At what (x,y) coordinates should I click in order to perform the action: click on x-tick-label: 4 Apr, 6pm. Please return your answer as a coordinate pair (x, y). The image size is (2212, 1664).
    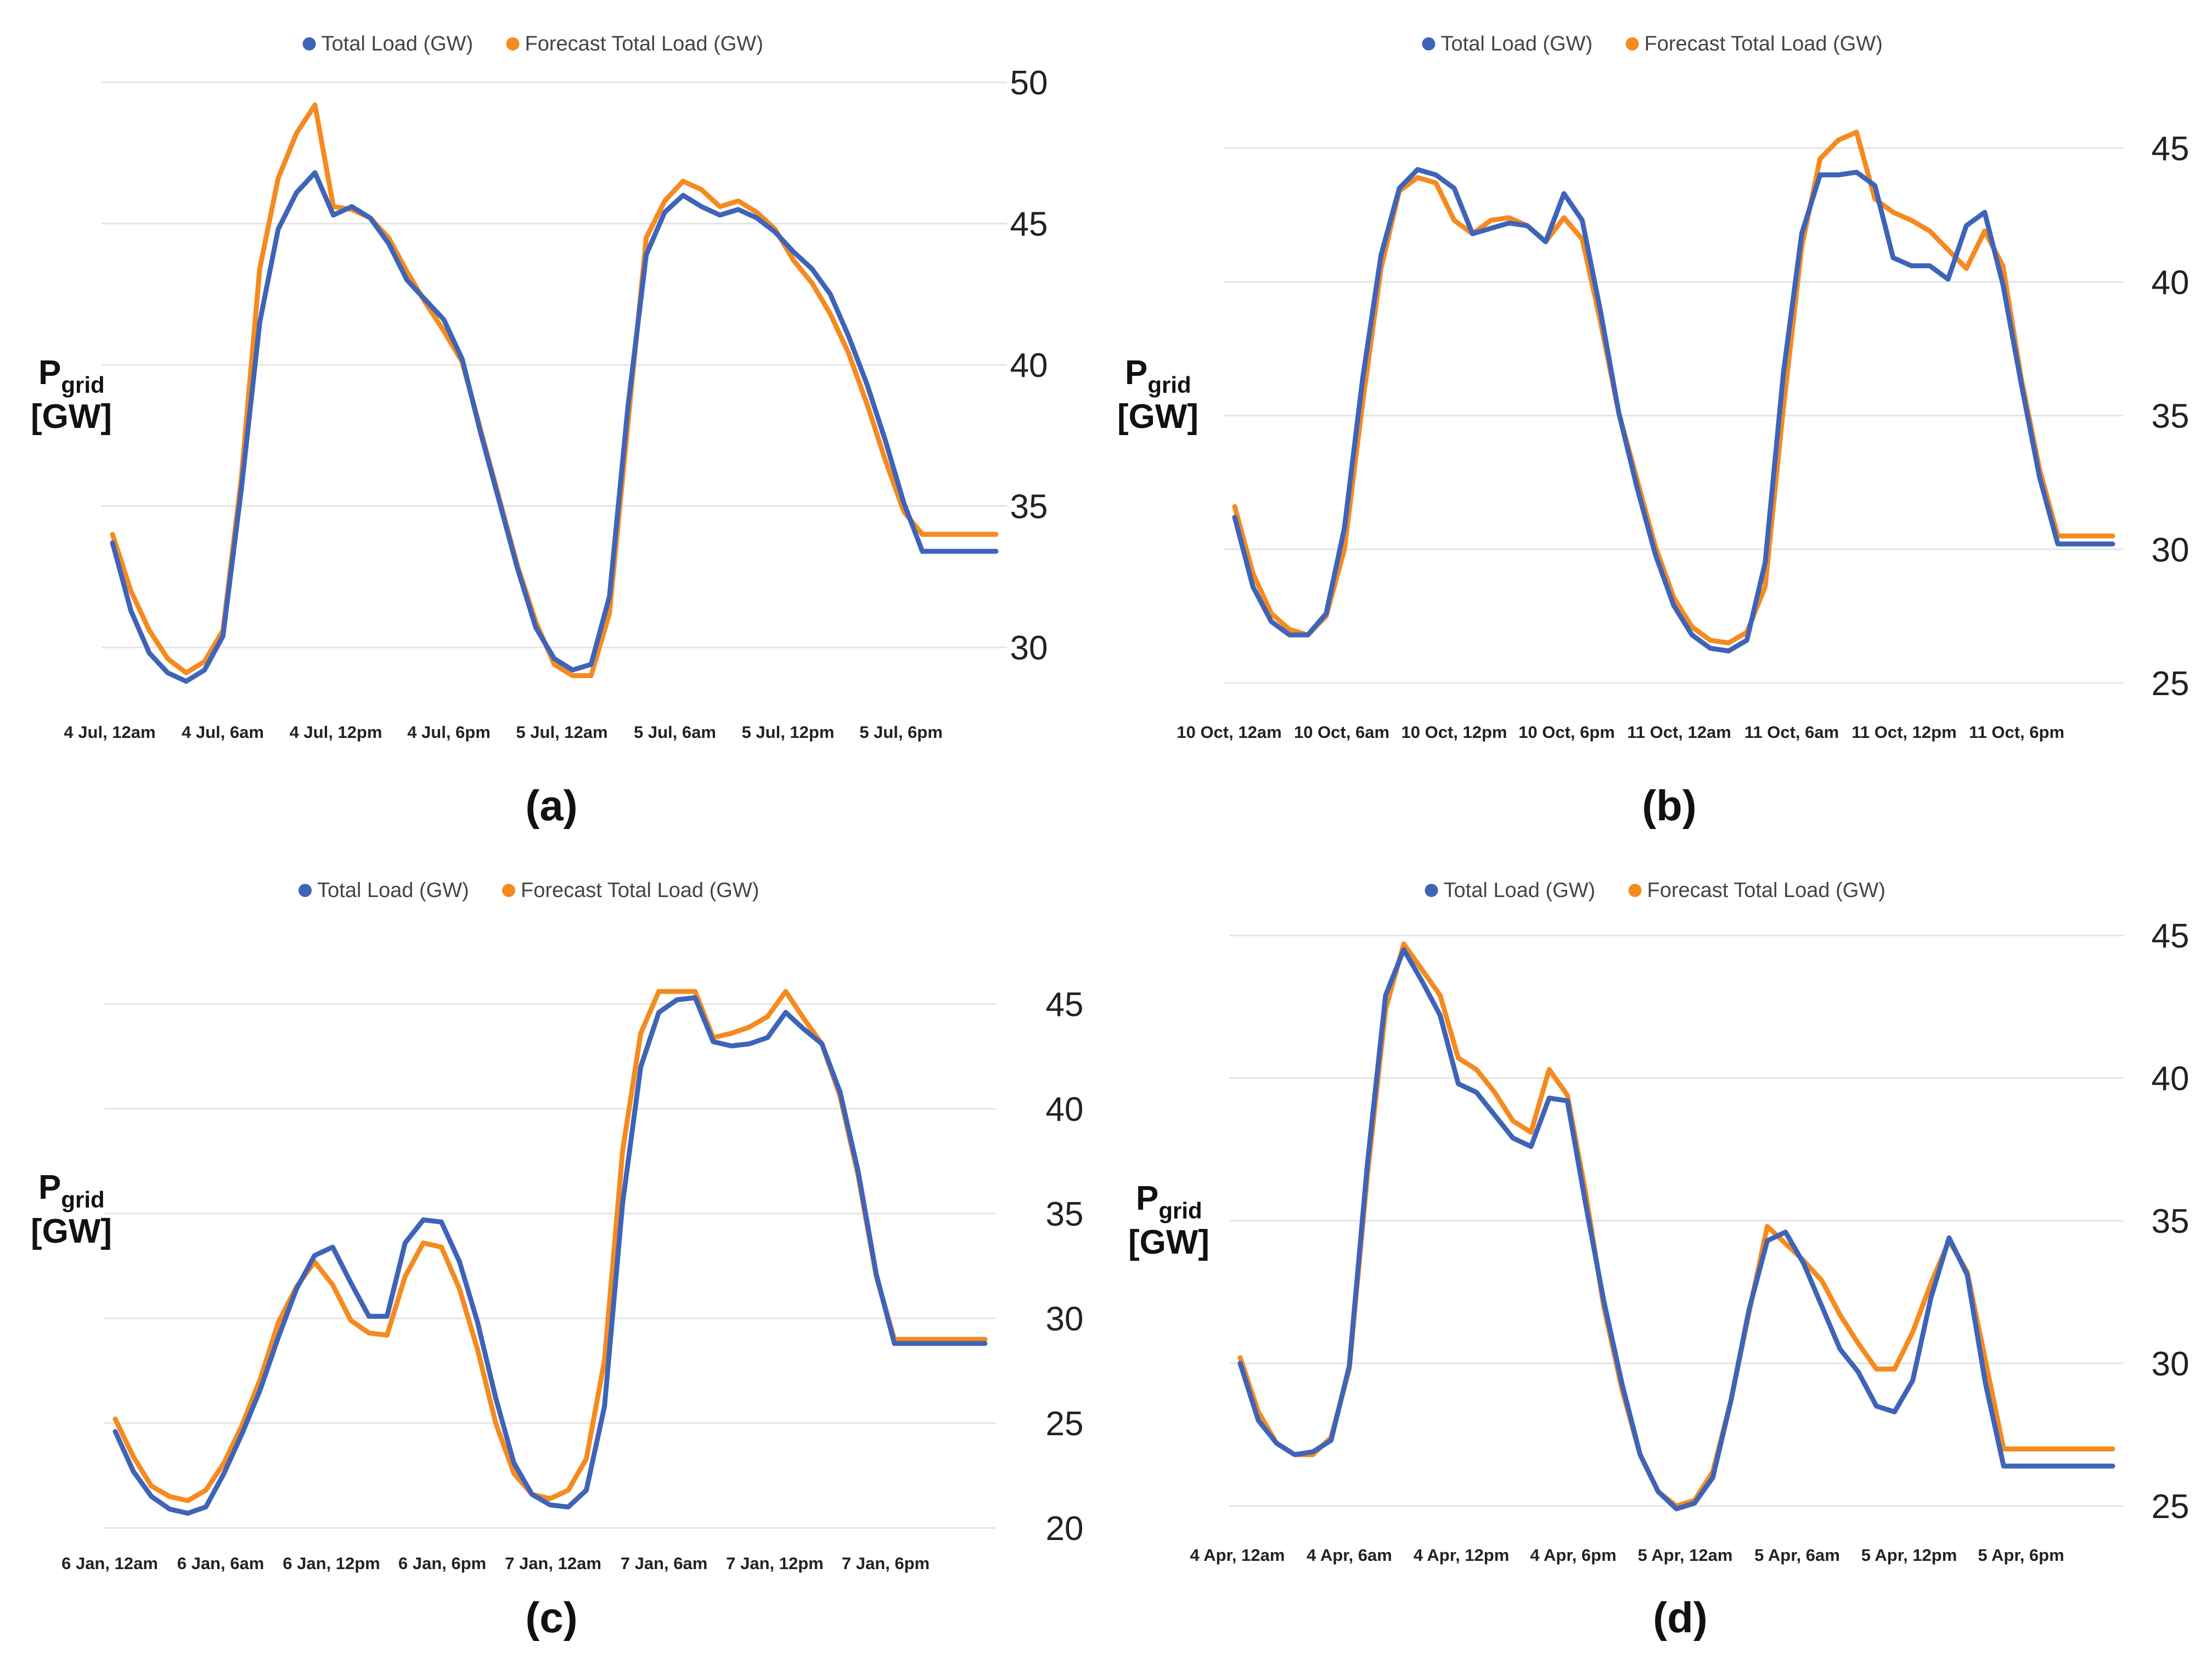
    Looking at the image, I should click on (1573, 1555).